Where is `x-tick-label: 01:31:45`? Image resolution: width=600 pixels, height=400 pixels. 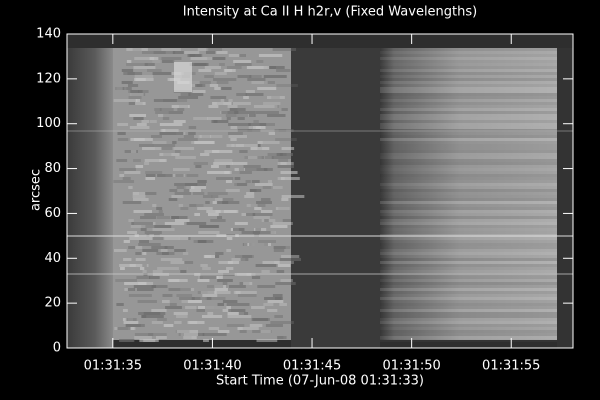
x-tick-label: 01:31:45 is located at coordinates (312, 366).